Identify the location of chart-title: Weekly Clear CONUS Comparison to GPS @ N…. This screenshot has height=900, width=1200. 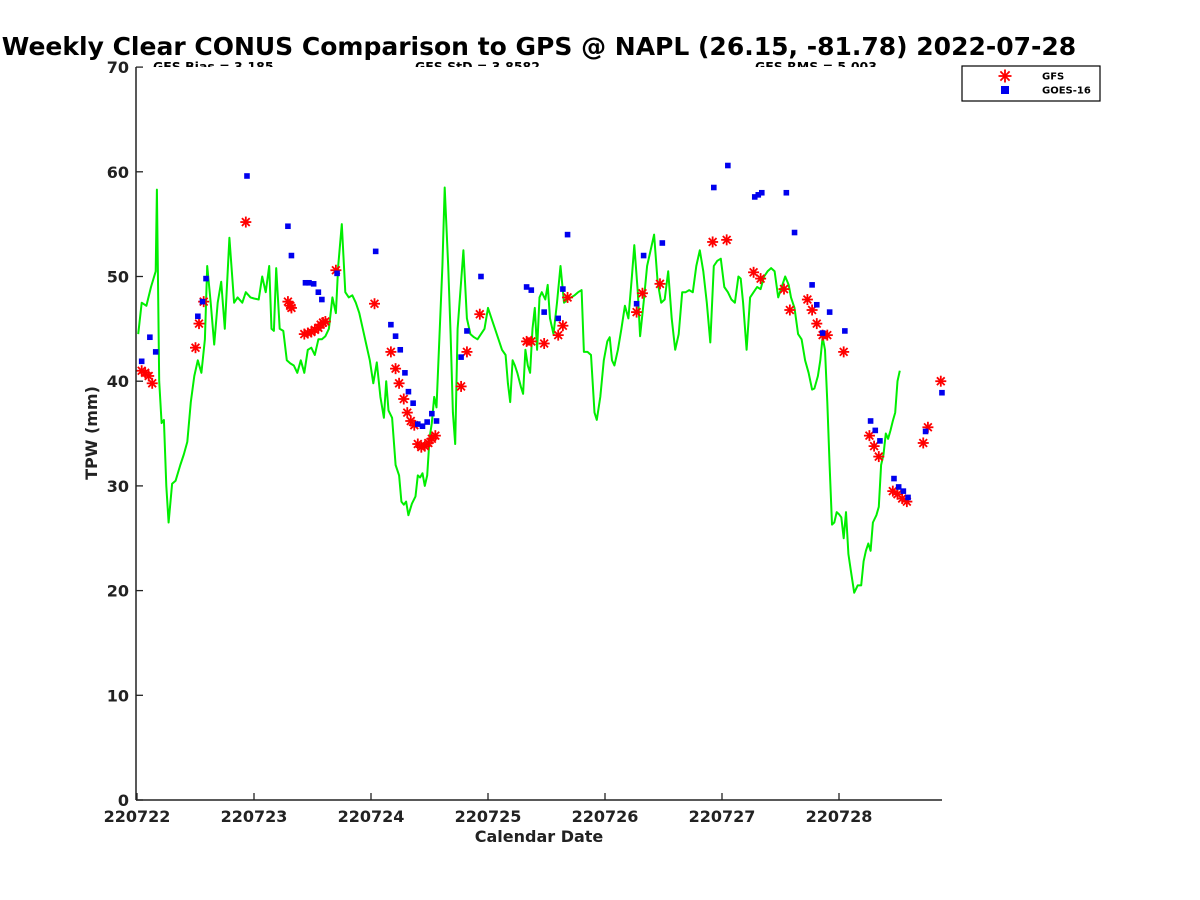
(539, 46).